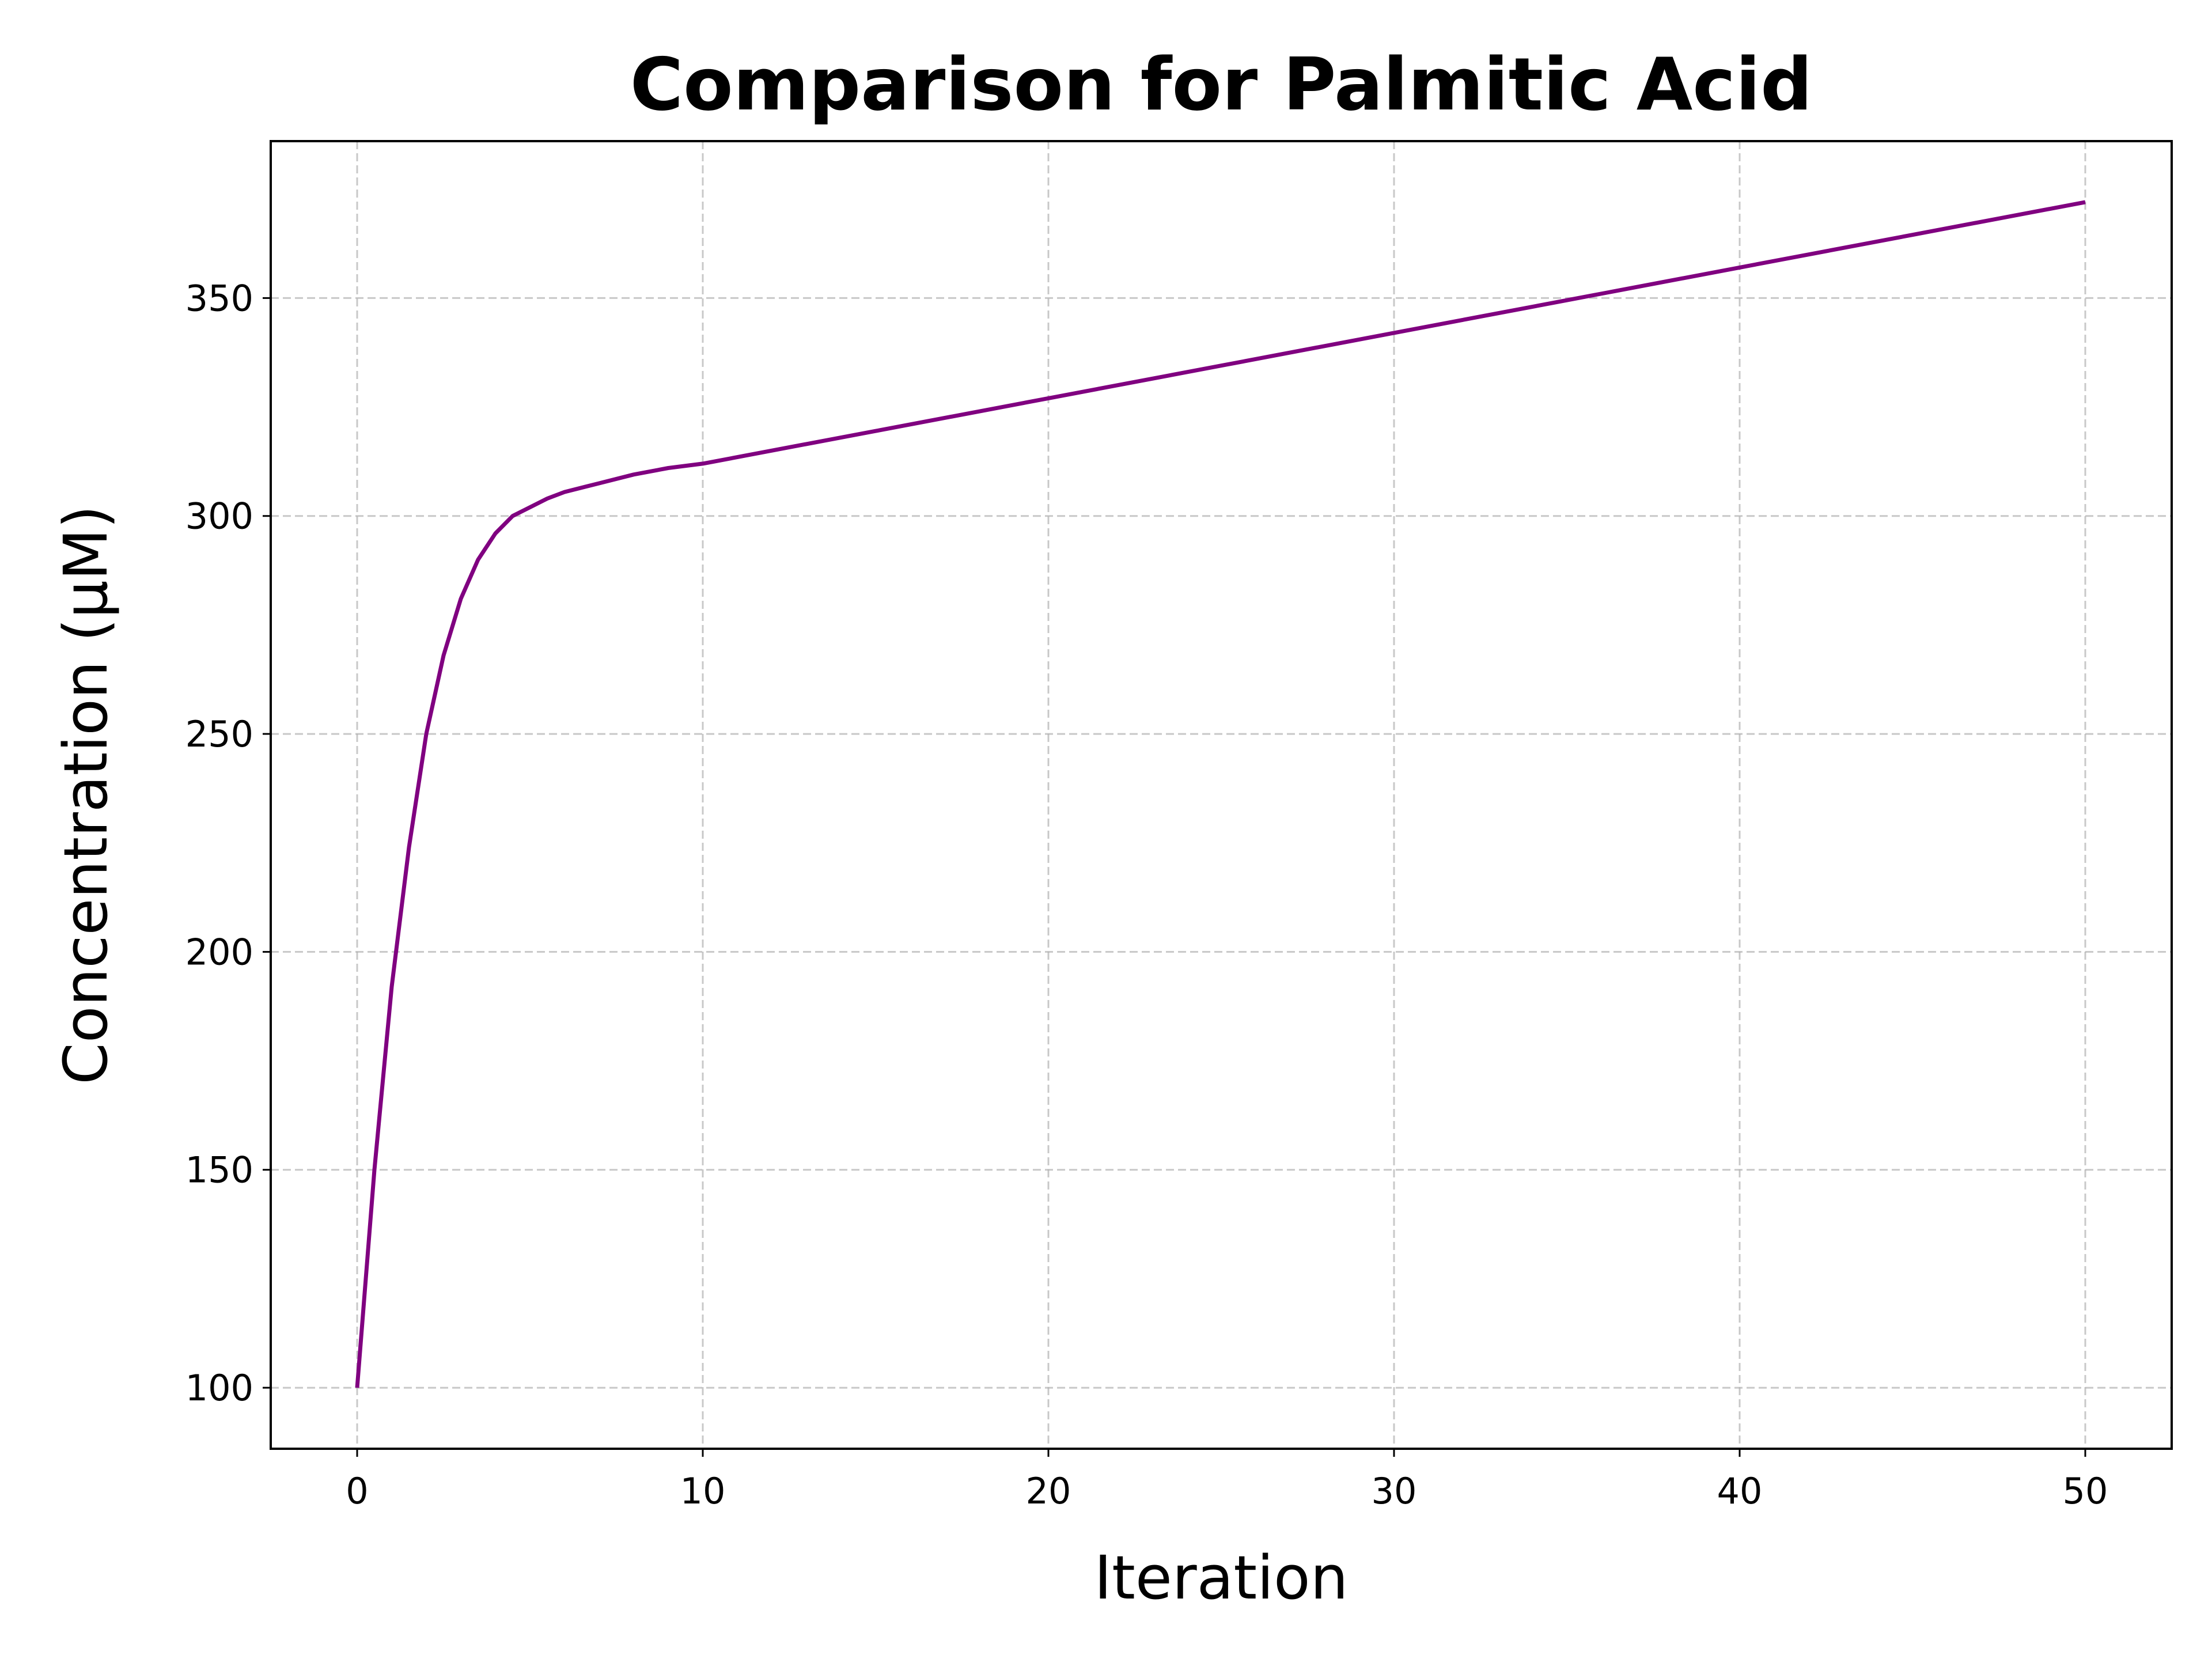 This screenshot has height=1659, width=2212. Describe the element at coordinates (86, 795) in the screenshot. I see `y-axis-label: Concentration (μM)` at that location.